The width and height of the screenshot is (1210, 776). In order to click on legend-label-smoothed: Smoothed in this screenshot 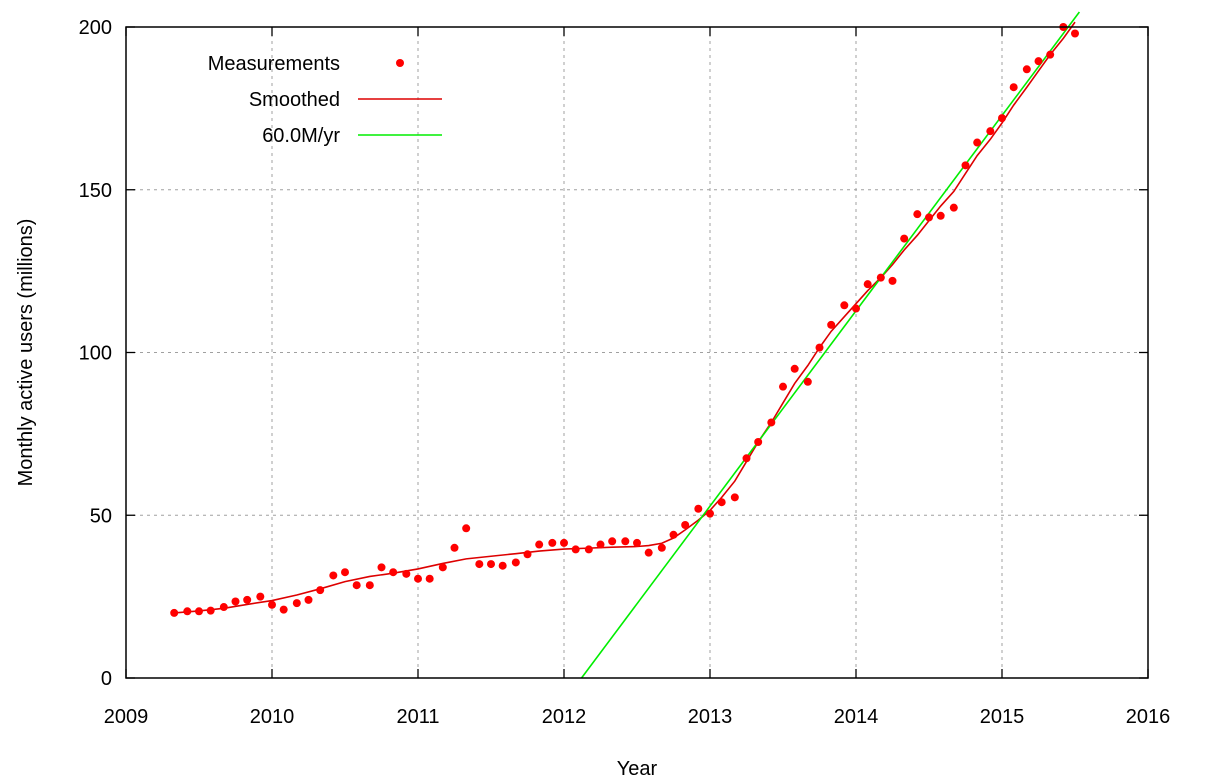, I will do `click(294, 100)`.